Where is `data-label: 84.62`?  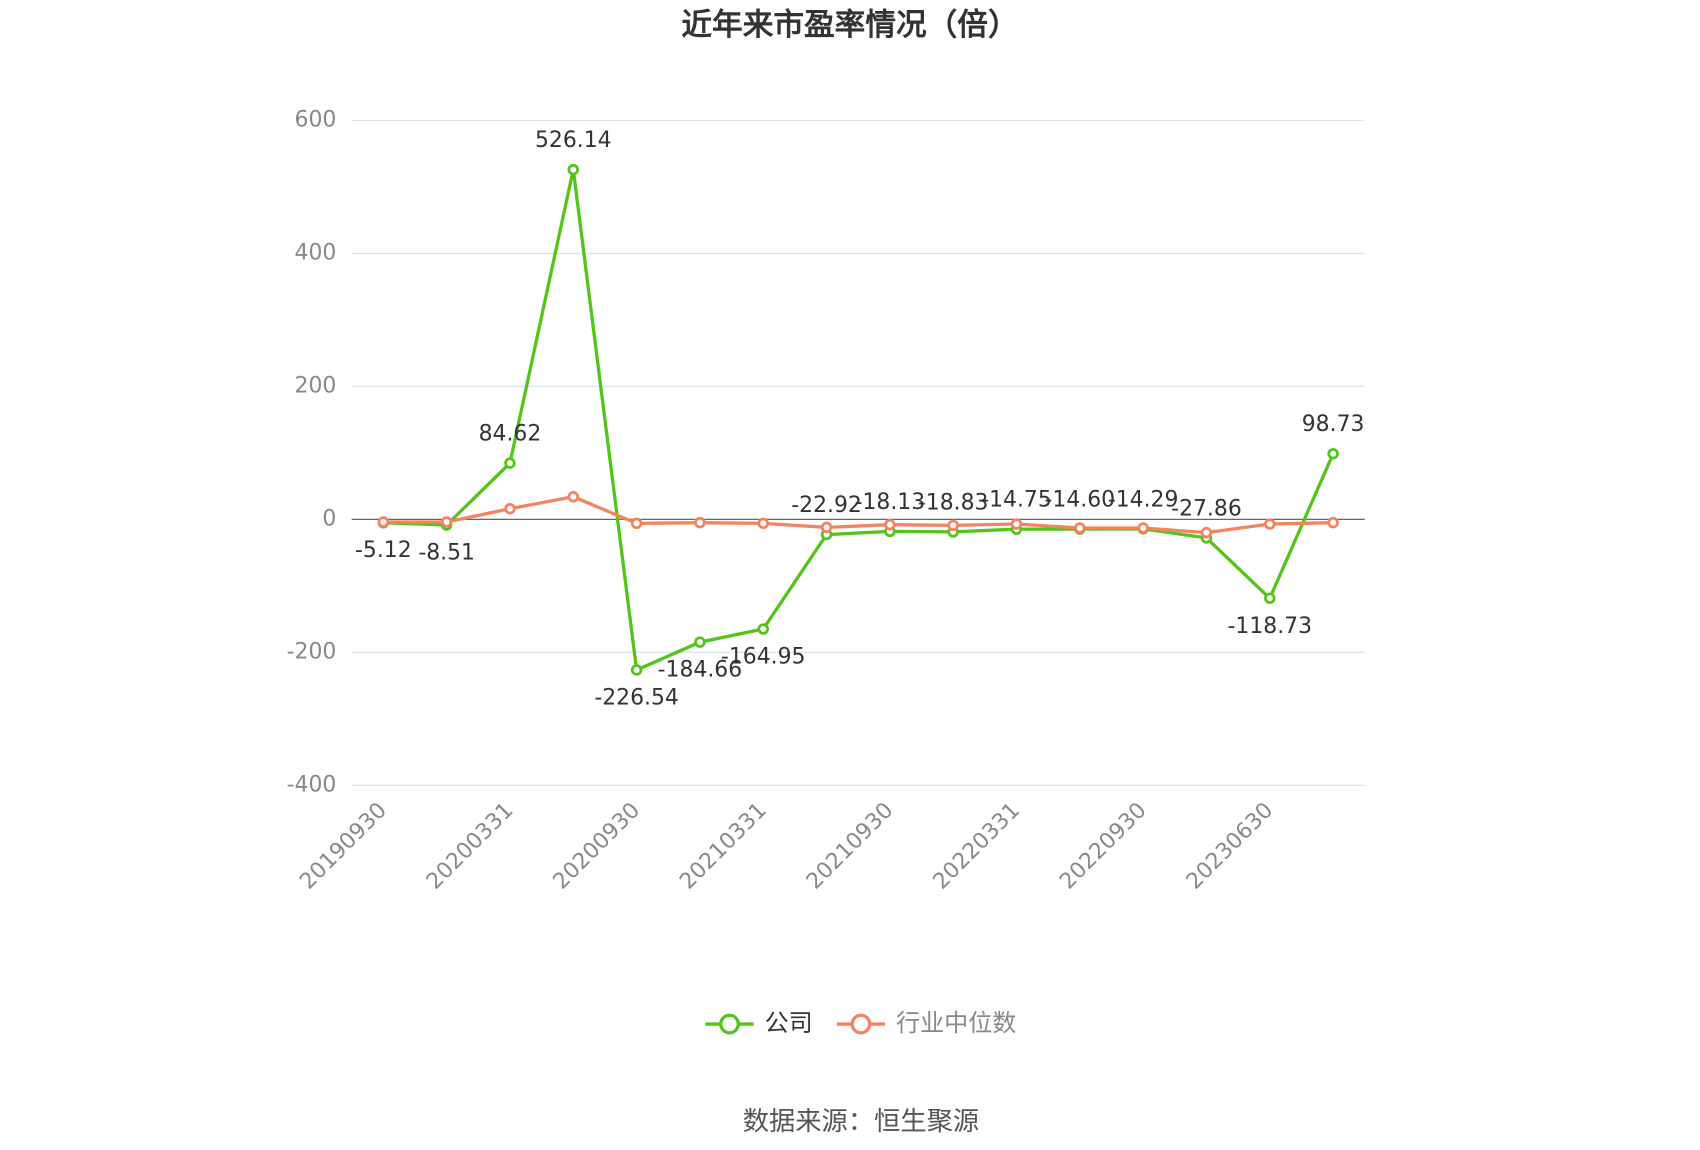 data-label: 84.62 is located at coordinates (510, 434).